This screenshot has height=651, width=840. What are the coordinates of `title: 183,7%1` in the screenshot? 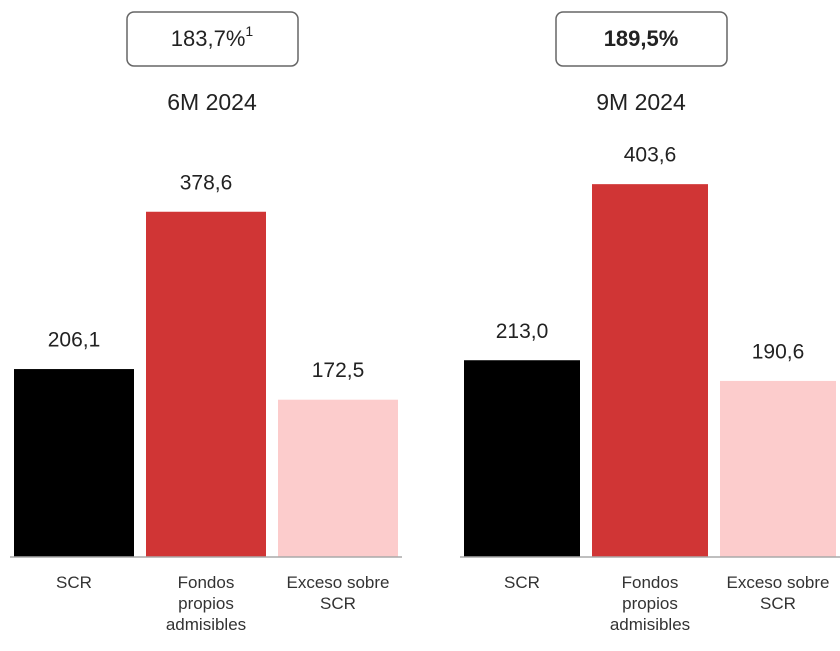 It's located at (212, 37).